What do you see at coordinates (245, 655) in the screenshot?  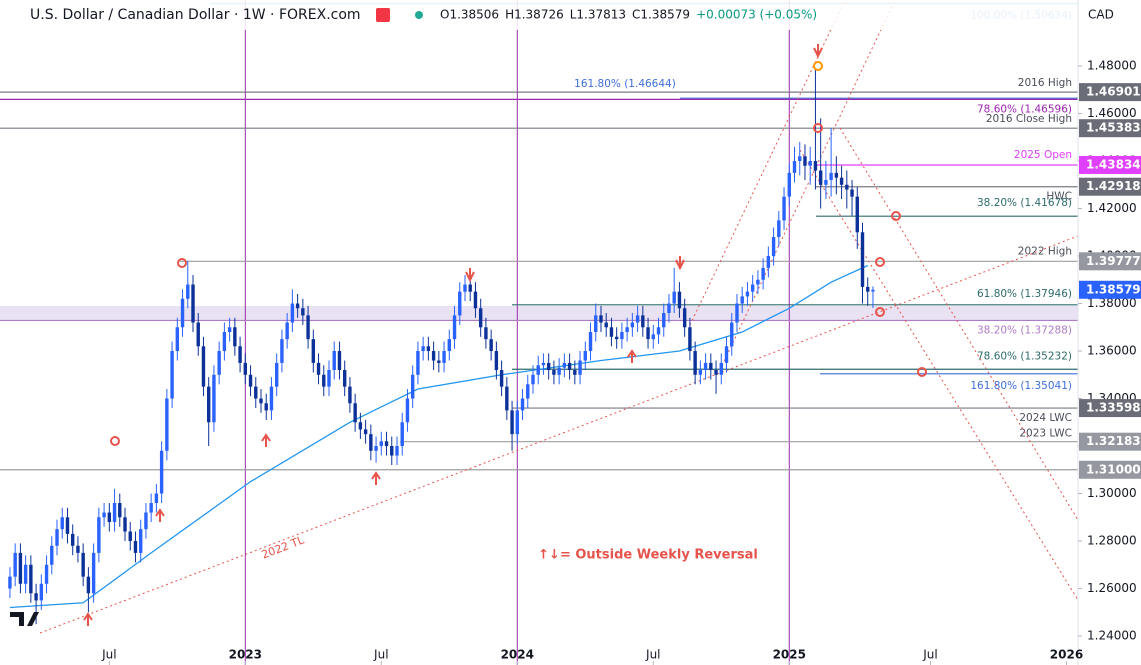 I see `x-tick-label: 2023` at bounding box center [245, 655].